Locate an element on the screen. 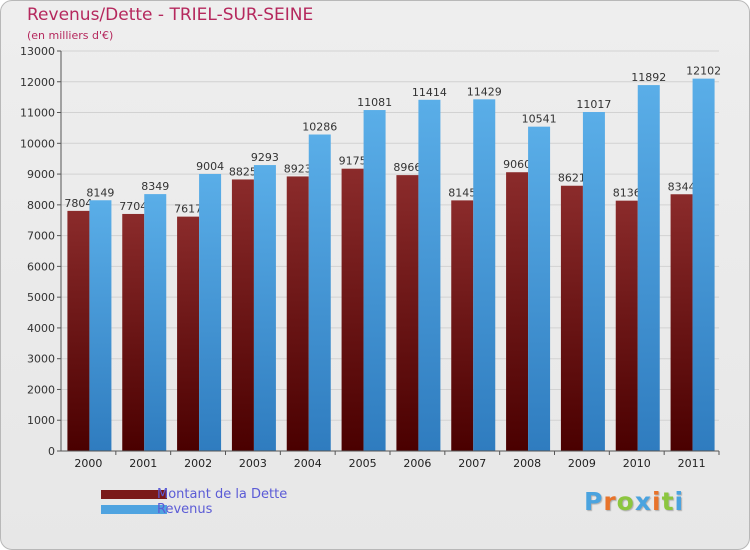  y-tick-label: 0 is located at coordinates (51, 451).